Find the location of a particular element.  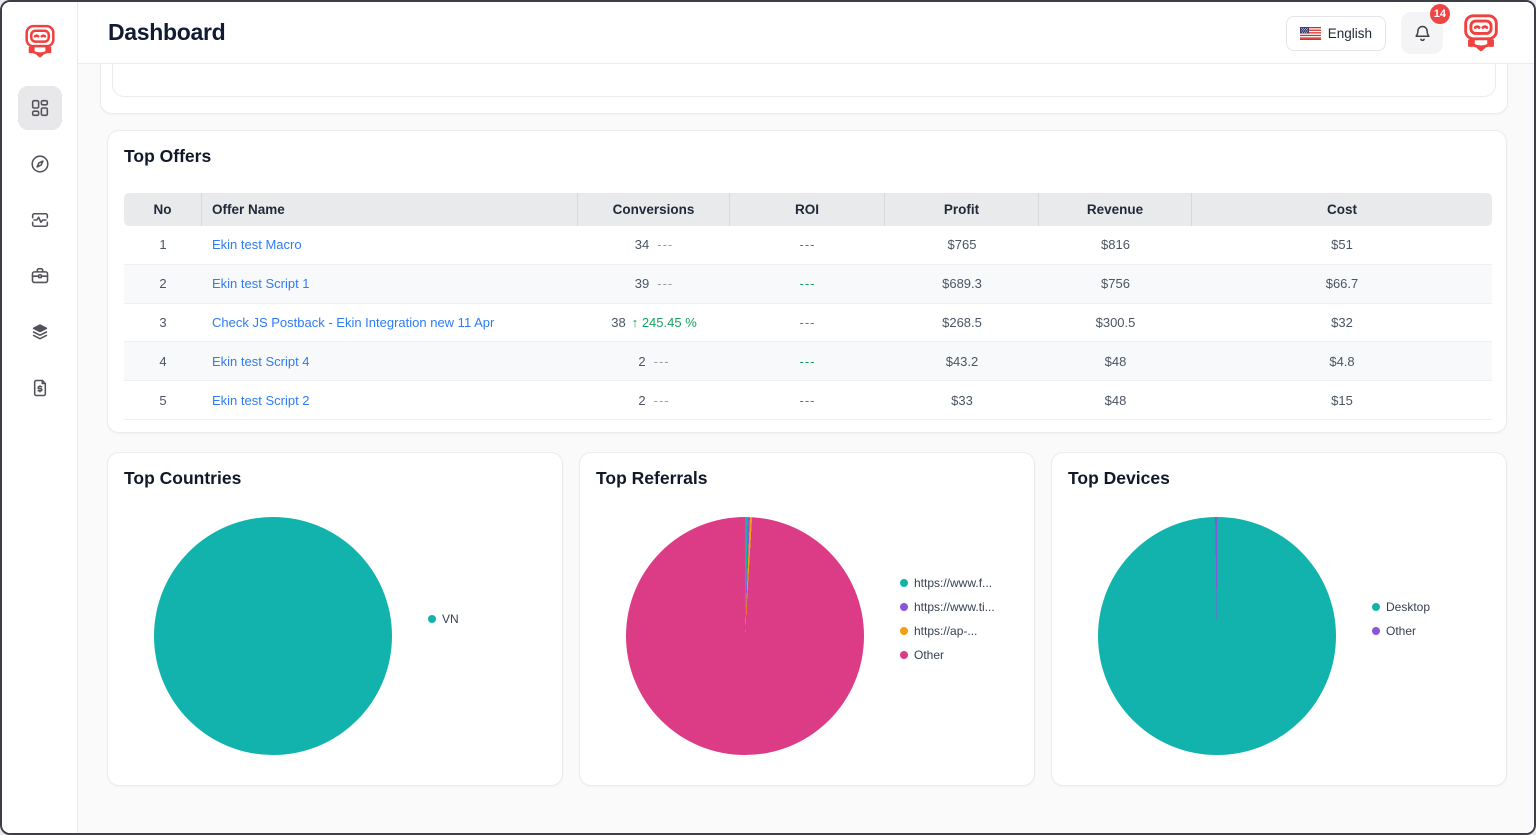

top-bar: Dashboard is located at coordinates (806, 33).